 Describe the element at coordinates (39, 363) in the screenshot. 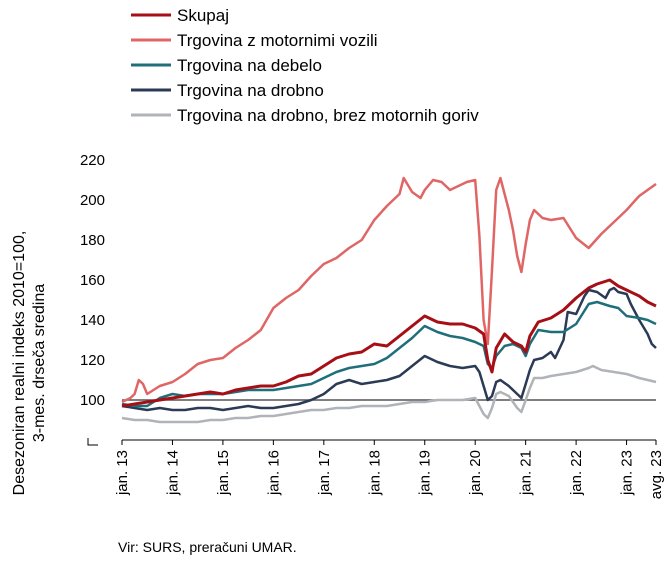

I see `y-axis-title-line-2: 3-mes. drseča sredina` at that location.